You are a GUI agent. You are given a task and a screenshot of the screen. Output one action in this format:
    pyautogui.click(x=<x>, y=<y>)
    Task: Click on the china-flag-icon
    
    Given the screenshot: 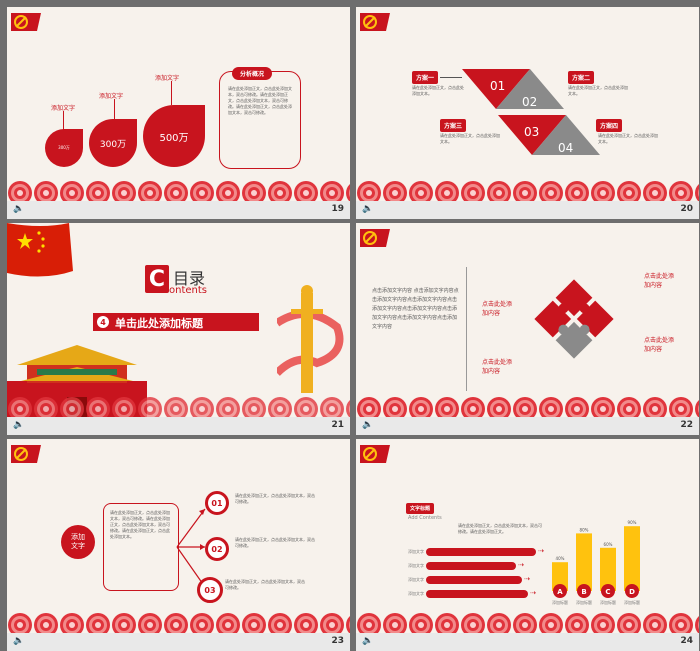 What is the action you would take?
    pyautogui.click(x=40, y=250)
    